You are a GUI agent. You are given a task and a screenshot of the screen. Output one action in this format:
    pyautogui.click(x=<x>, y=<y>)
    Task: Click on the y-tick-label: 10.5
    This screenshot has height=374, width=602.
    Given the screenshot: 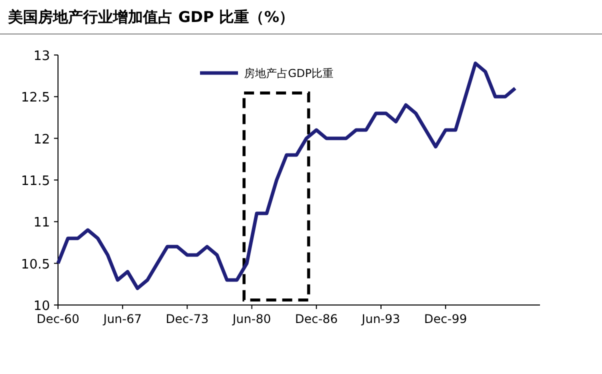 What is the action you would take?
    pyautogui.click(x=35, y=264)
    